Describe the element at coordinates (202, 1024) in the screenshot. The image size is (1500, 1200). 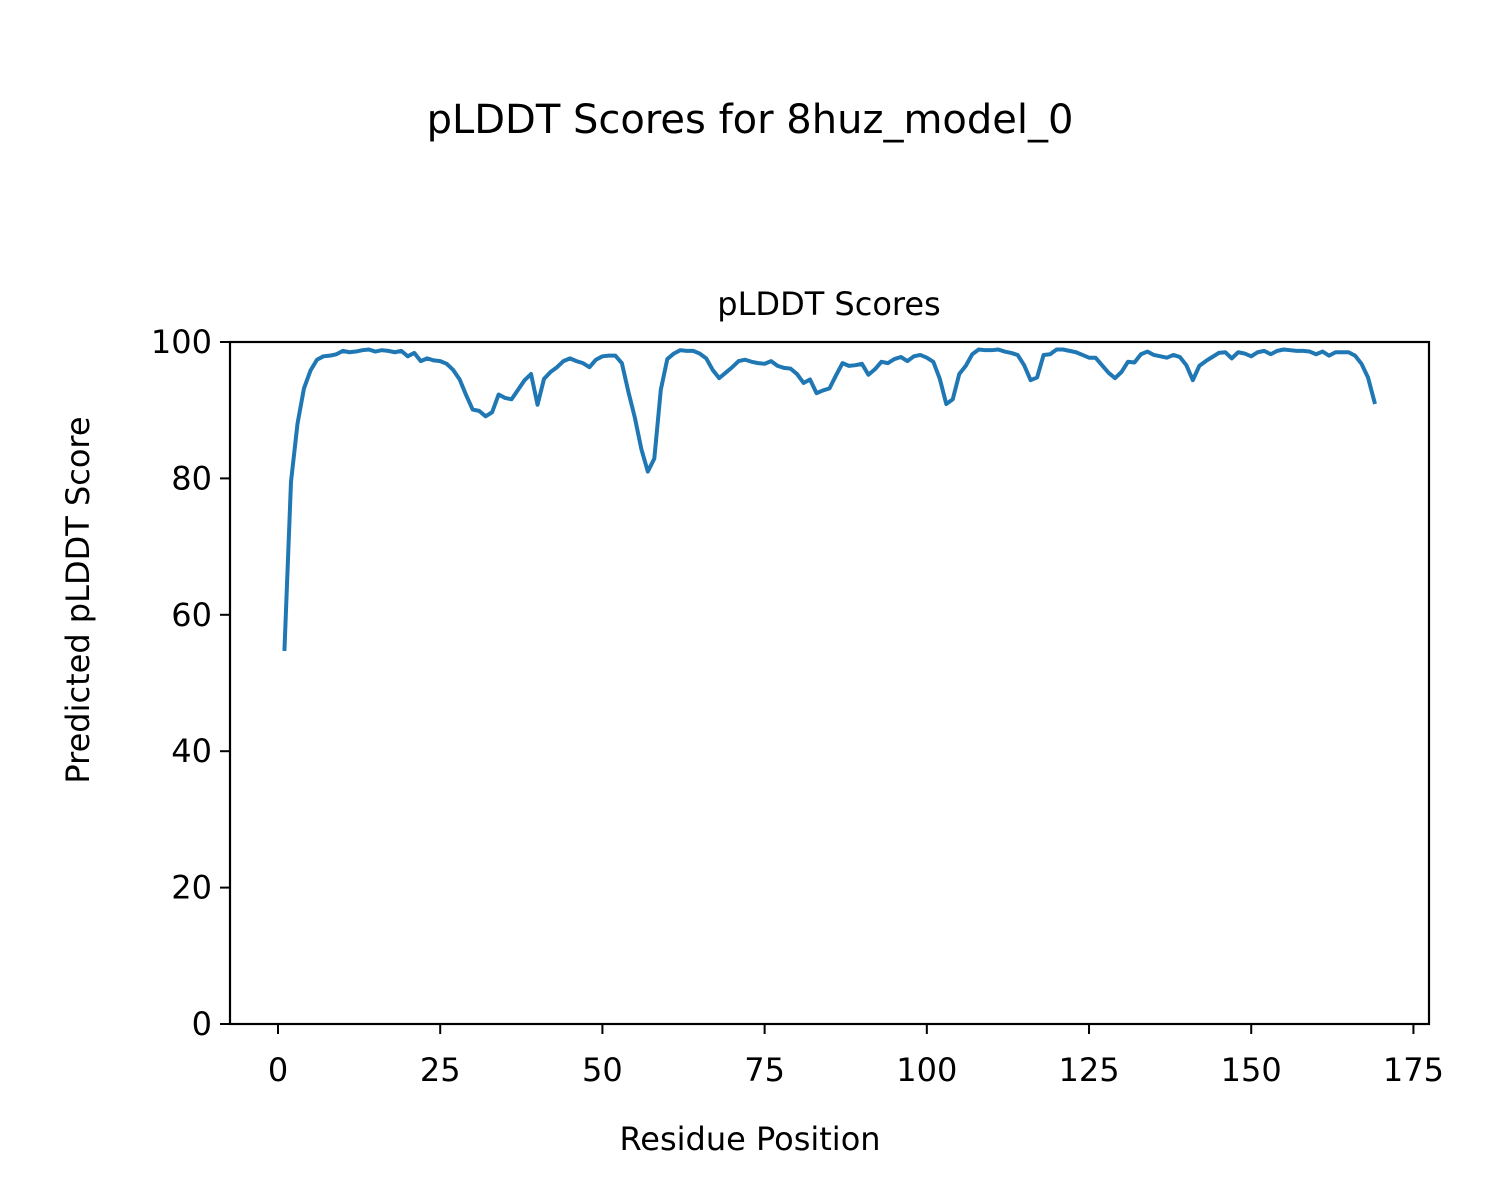
I see `y-tick-label: 0` at that location.